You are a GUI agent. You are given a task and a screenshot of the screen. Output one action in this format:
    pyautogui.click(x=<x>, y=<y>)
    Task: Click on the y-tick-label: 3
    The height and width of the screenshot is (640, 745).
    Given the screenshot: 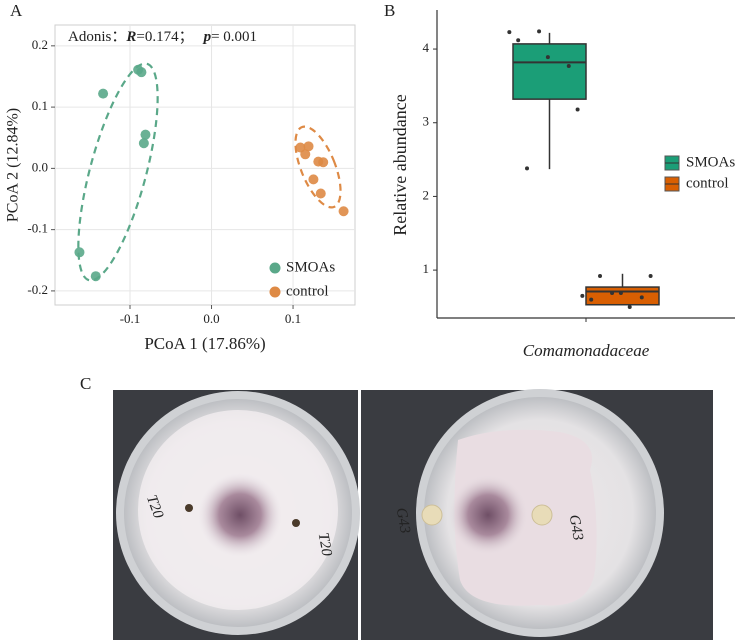 What is the action you would take?
    pyautogui.click(x=426, y=121)
    